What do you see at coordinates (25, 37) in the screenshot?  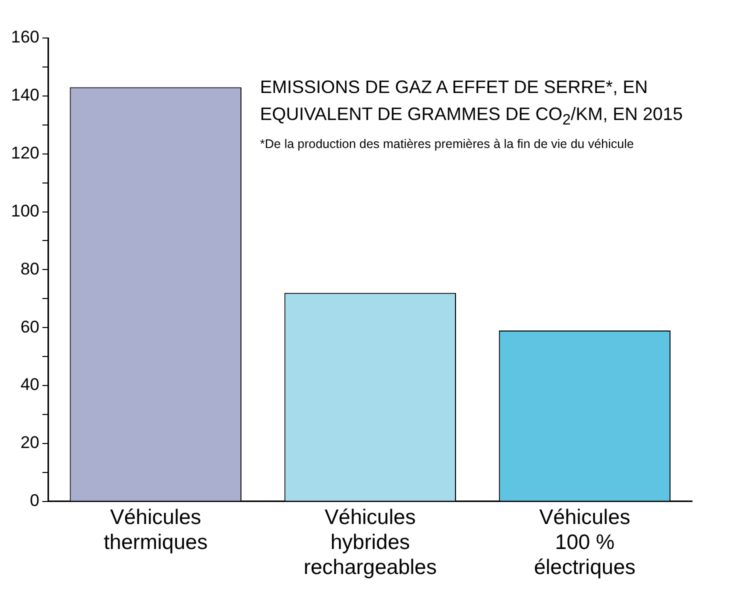 I see `y-tick-label: 160` at bounding box center [25, 37].